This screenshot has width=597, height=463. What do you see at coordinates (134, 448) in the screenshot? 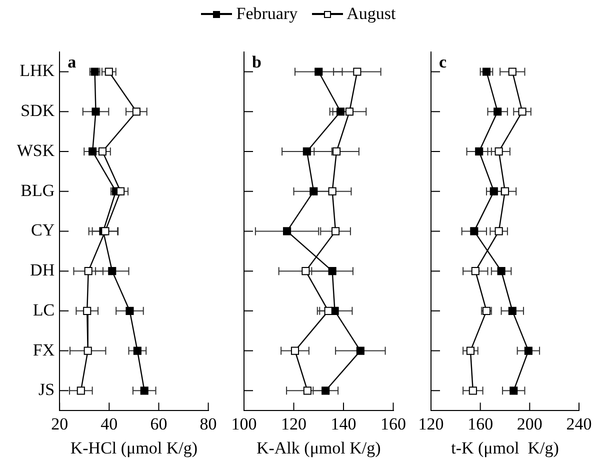
I see `x-axis-title: K-HCl (μmol K/g)` at bounding box center [134, 448].